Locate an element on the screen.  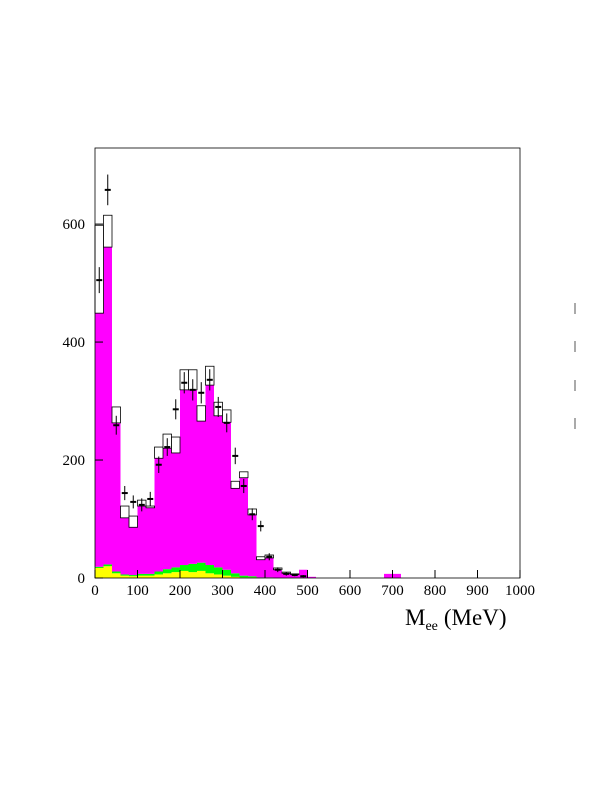
x-tick-label: 0 is located at coordinates (95, 591).